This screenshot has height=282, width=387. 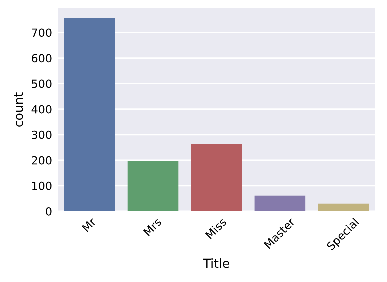 What do you see at coordinates (19, 109) in the screenshot?
I see `y-axis-title: count` at bounding box center [19, 109].